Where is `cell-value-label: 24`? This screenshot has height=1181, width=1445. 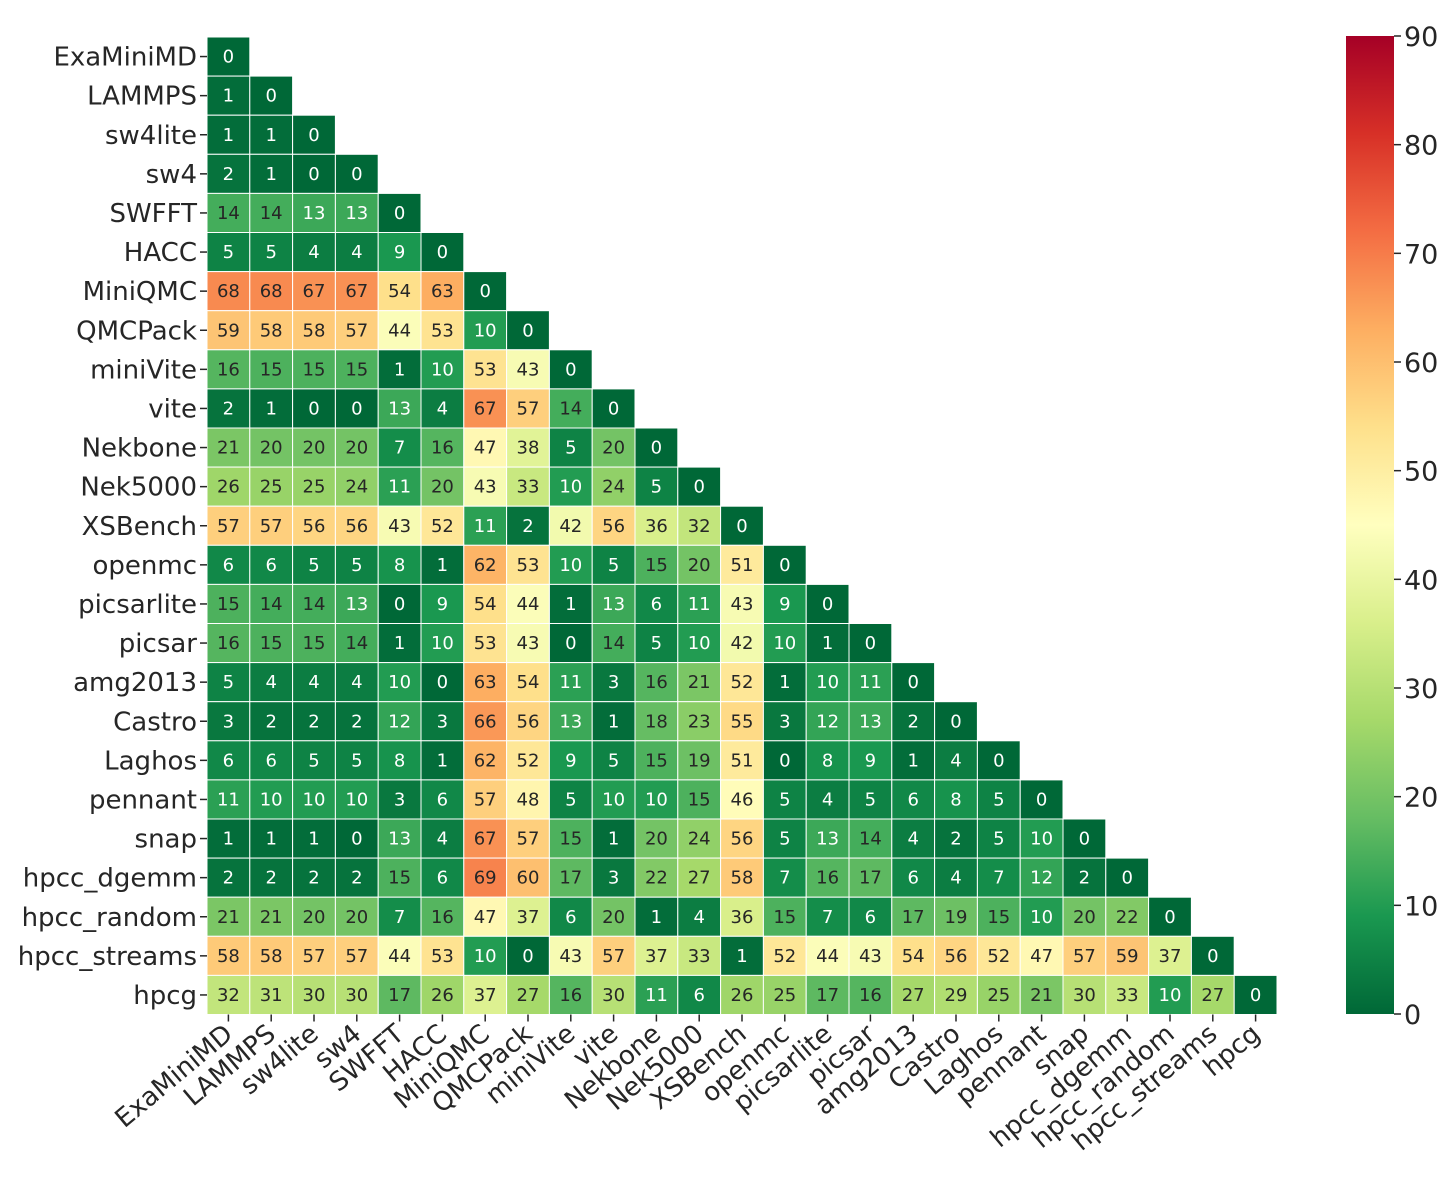
cell-value-label: 24 is located at coordinates (699, 839).